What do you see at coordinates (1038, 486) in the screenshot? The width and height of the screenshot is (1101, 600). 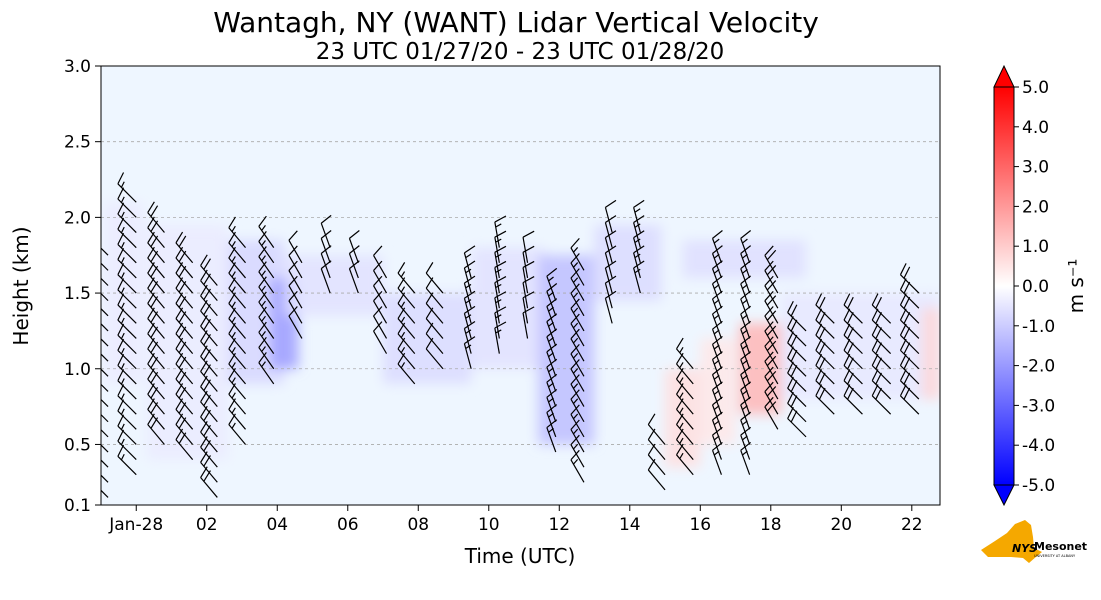 I see `colorbar-tick-label: -5.0` at bounding box center [1038, 486].